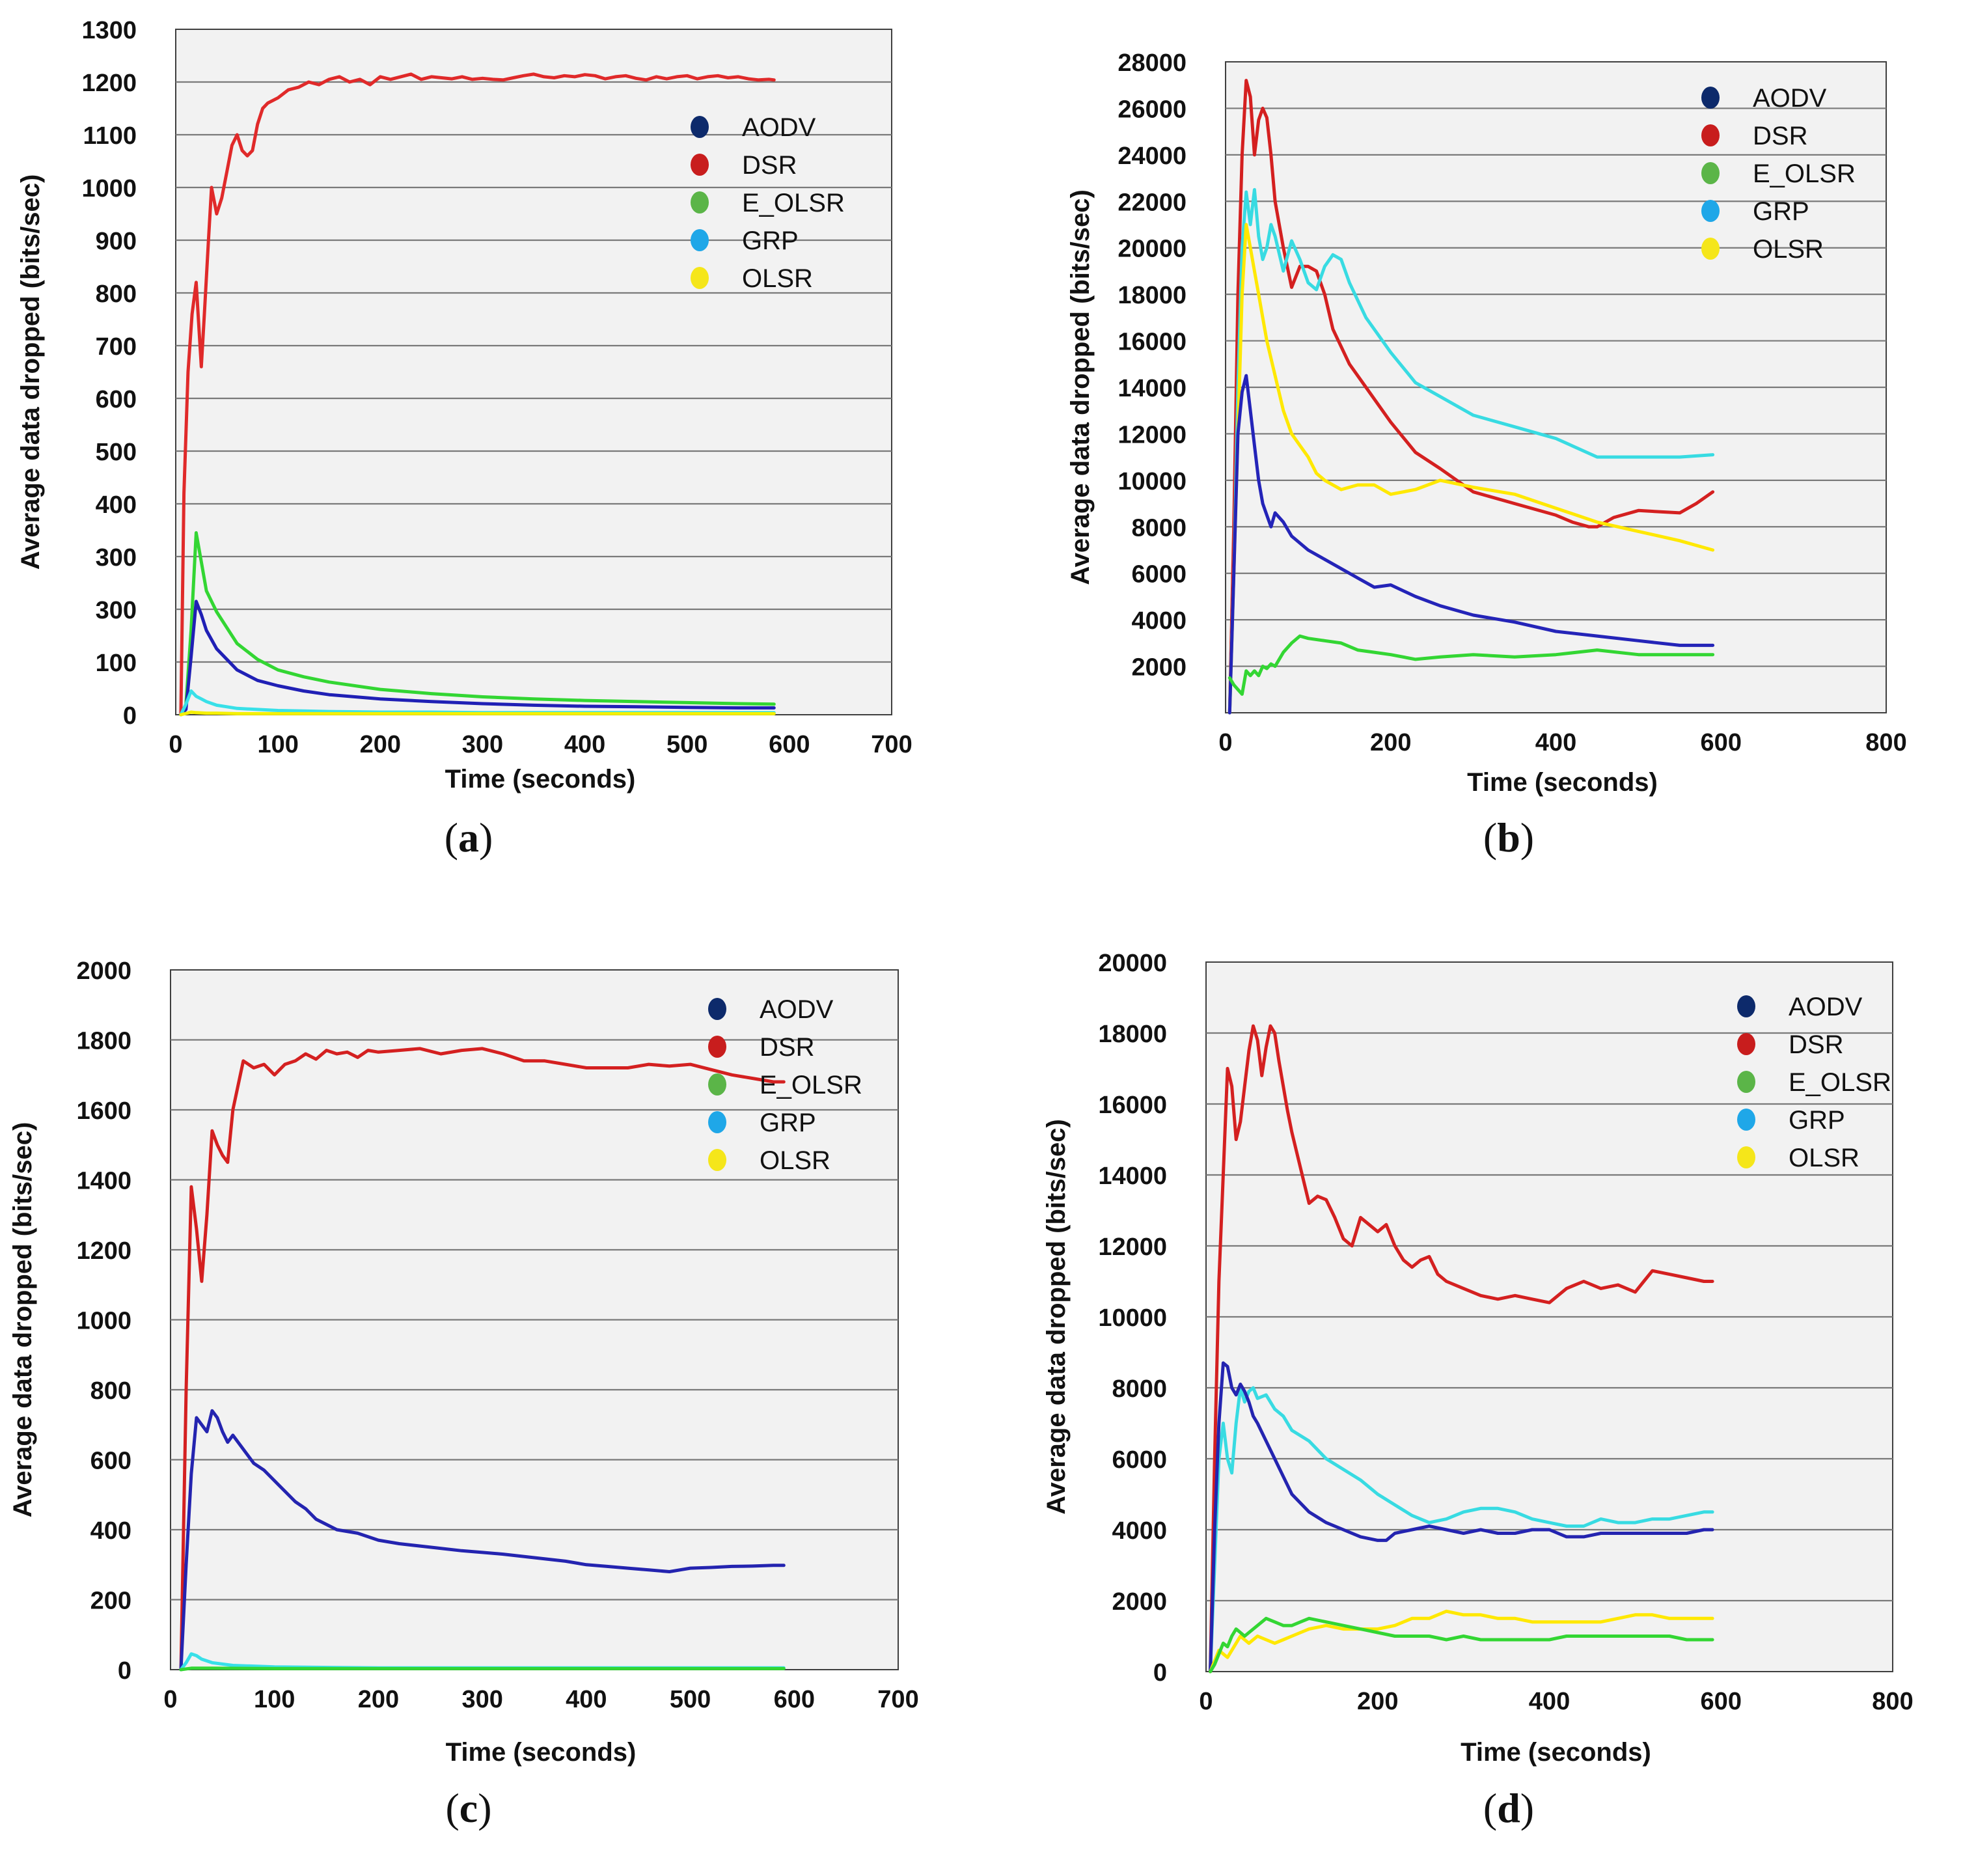 This screenshot has height=1876, width=1976. What do you see at coordinates (482, 744) in the screenshot?
I see `x-tick-label: 300` at bounding box center [482, 744].